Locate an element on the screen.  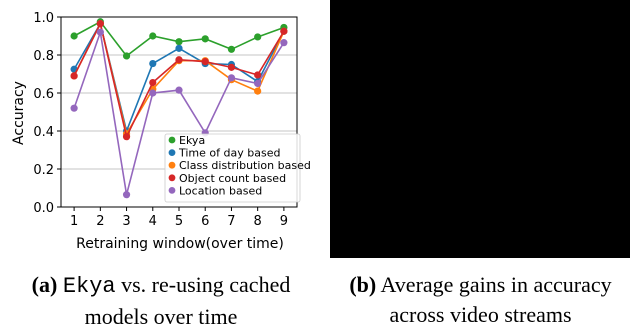
caption-a-system-name: Ekya is located at coordinates (89, 286).